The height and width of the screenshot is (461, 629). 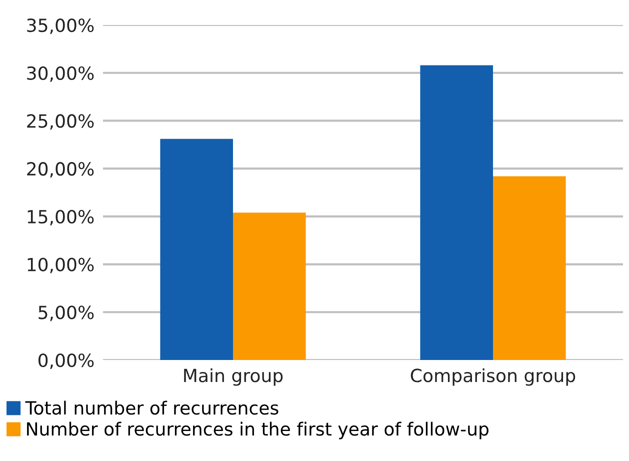 What do you see at coordinates (66, 361) in the screenshot?
I see `y-tick-label: 0,00%` at bounding box center [66, 361].